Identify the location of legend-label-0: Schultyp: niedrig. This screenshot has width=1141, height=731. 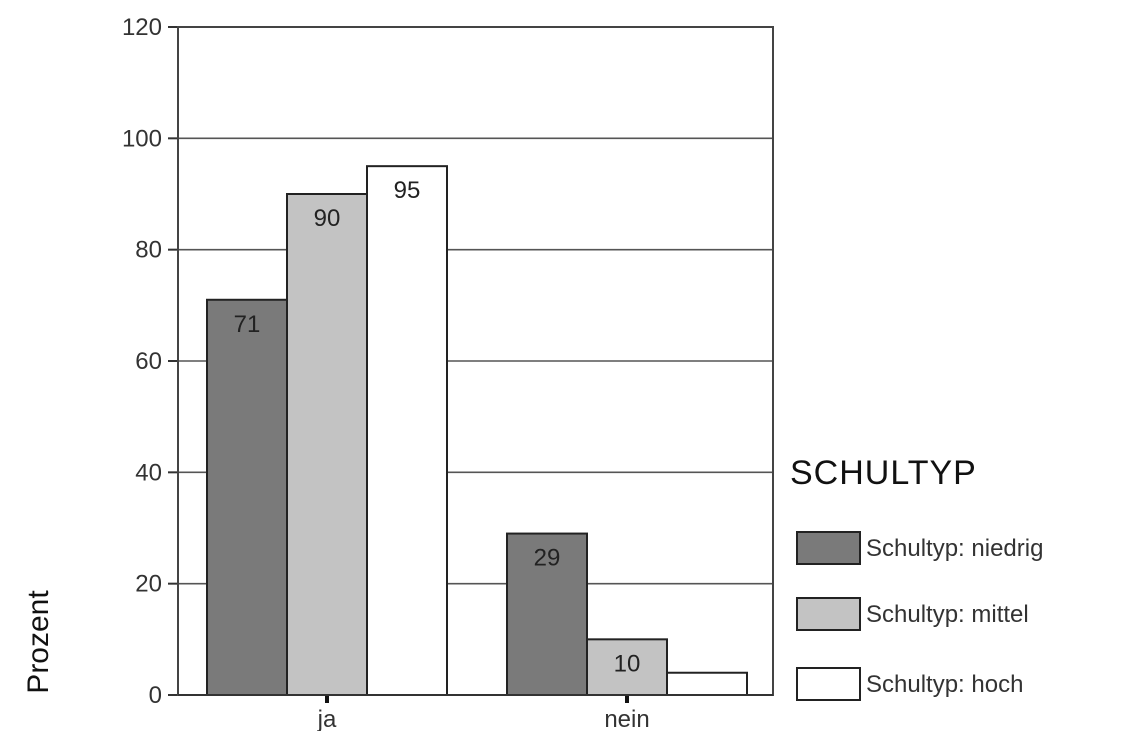
(954, 548).